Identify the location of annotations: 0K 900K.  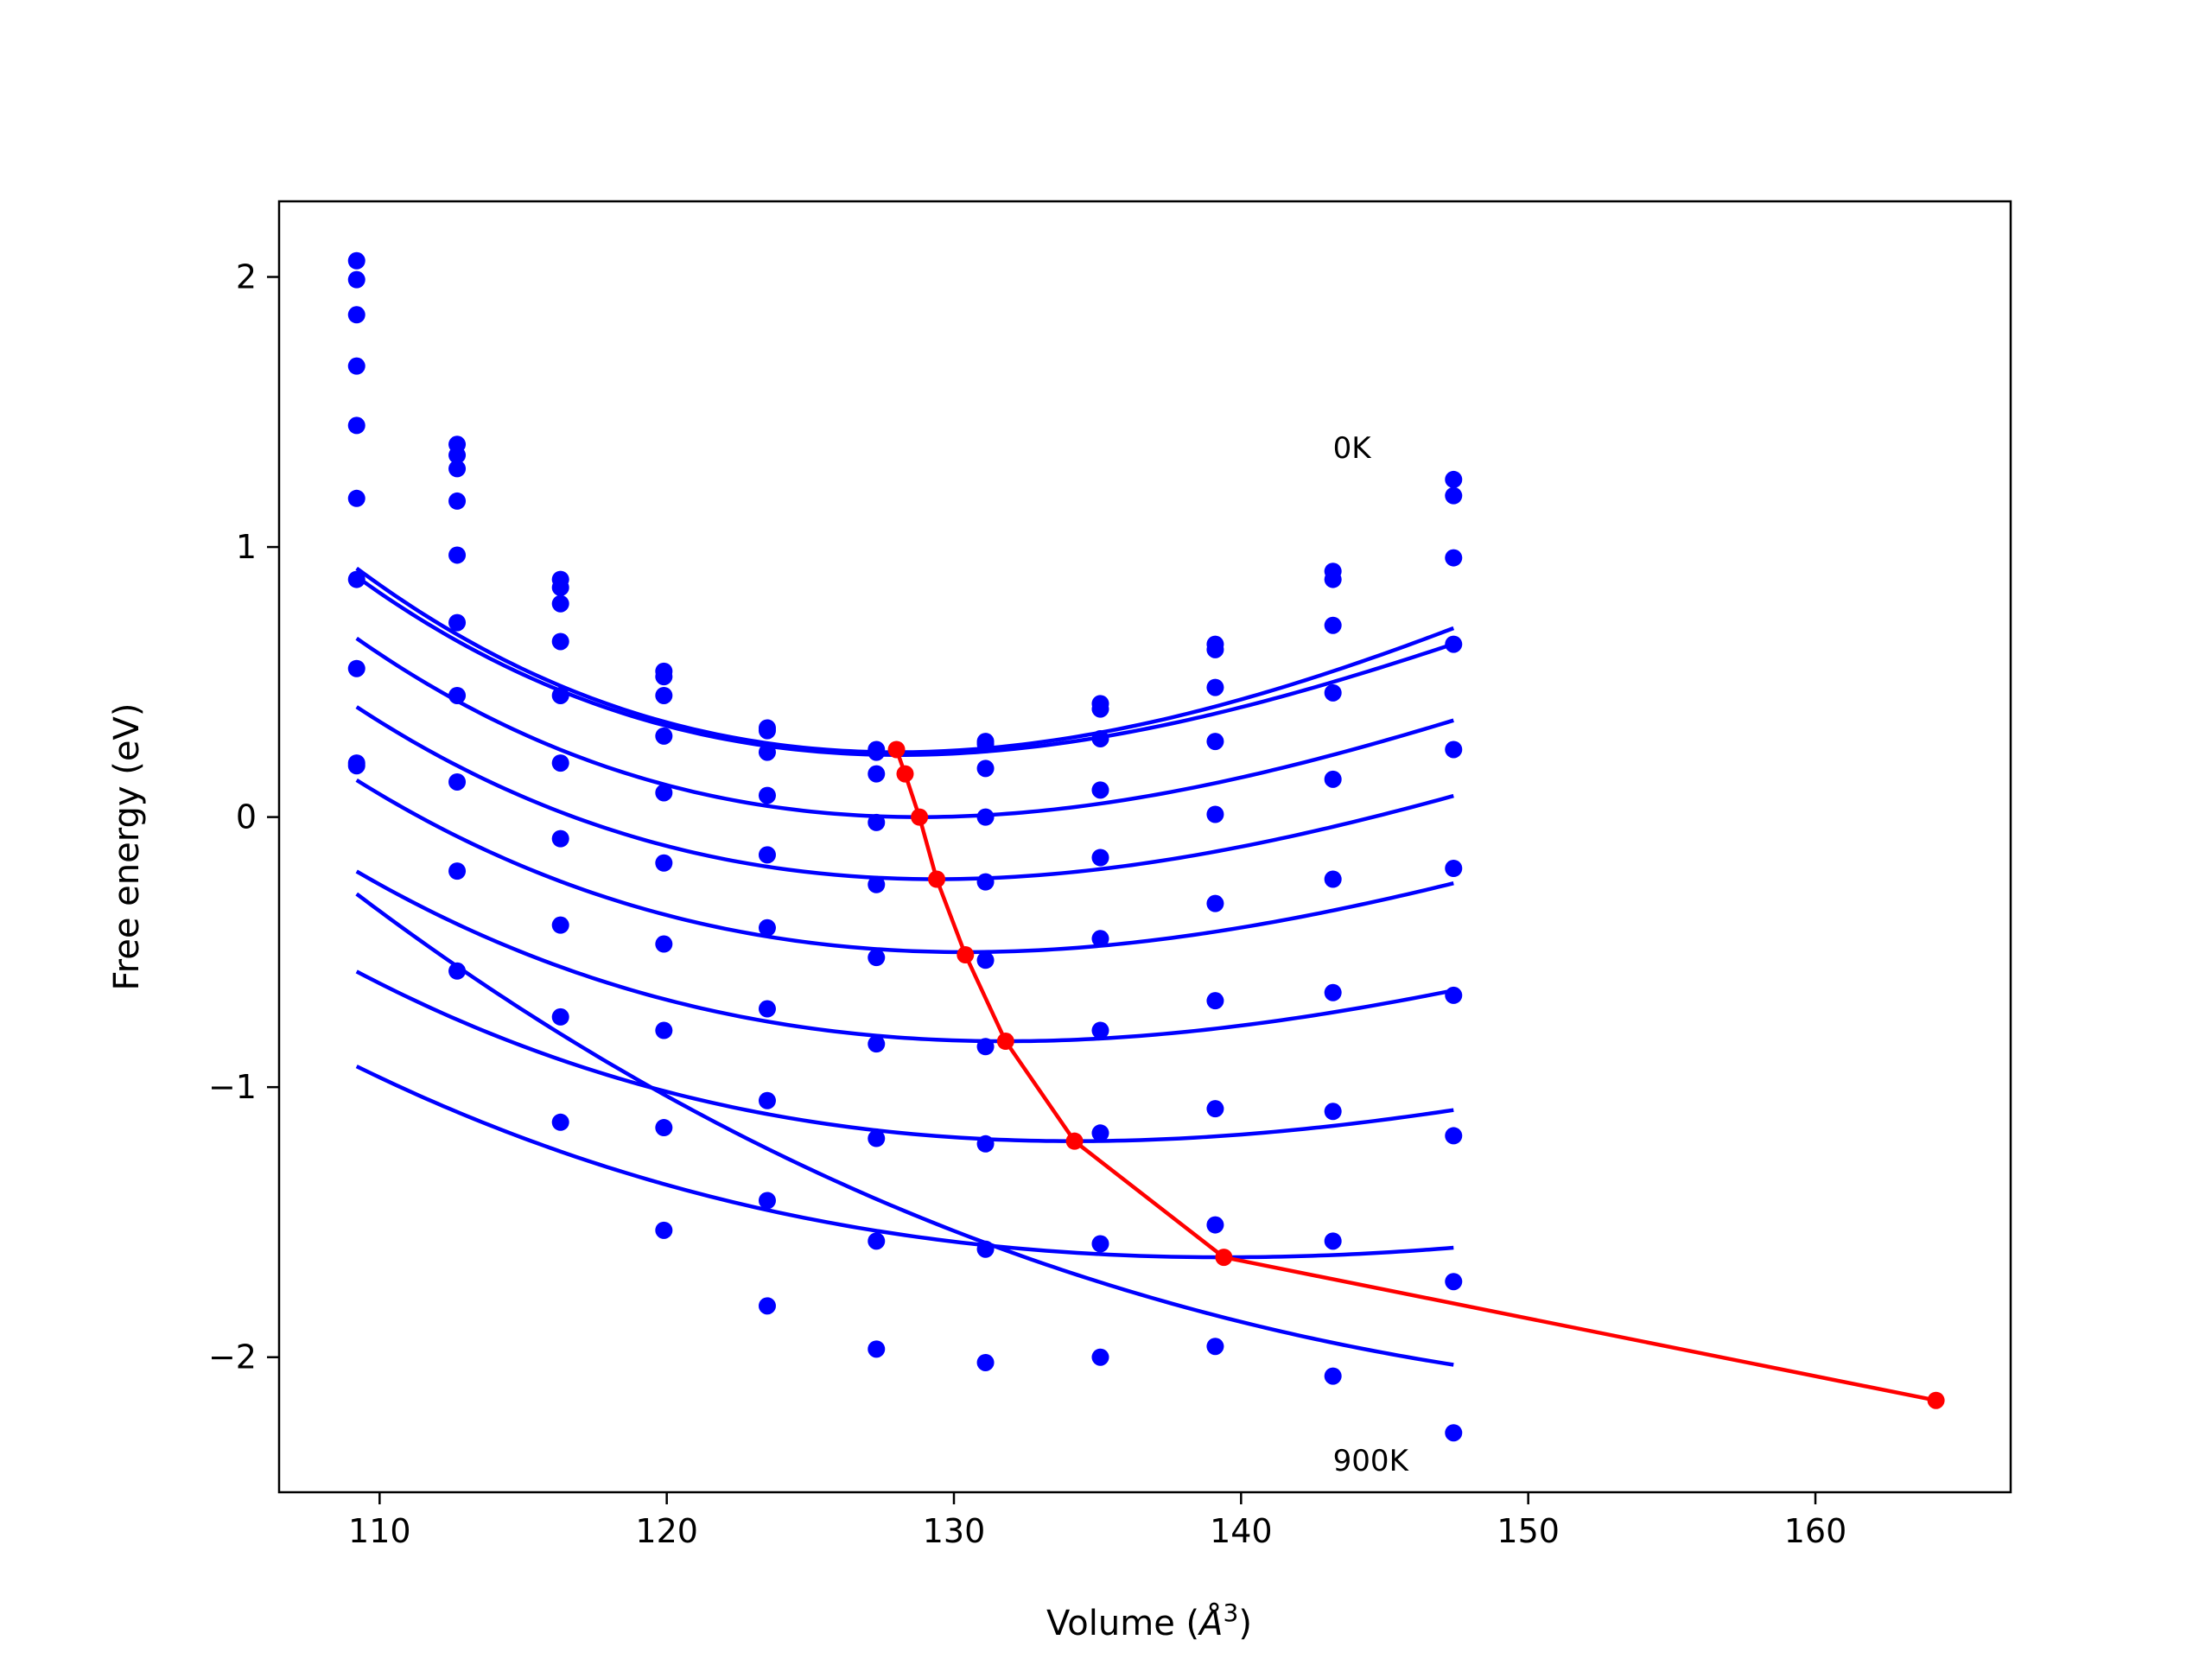
(1371, 955).